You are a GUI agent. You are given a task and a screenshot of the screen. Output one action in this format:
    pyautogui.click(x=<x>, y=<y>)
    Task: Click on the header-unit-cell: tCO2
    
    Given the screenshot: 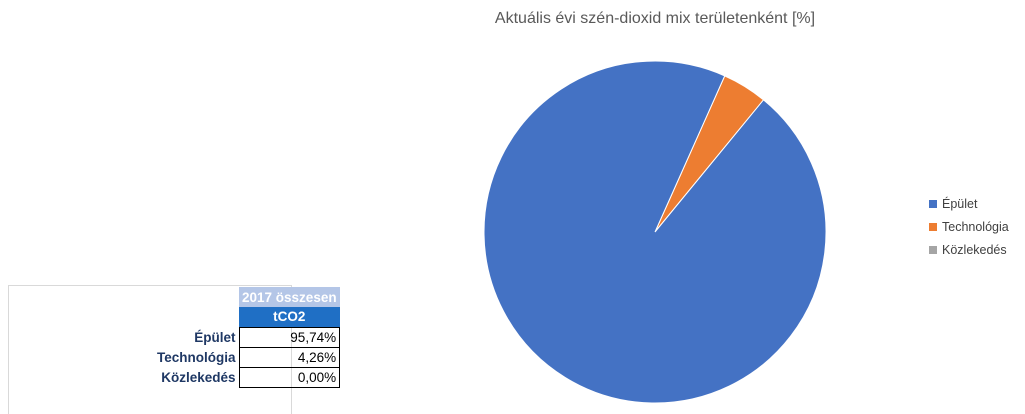 What is the action you would take?
    pyautogui.click(x=289, y=317)
    